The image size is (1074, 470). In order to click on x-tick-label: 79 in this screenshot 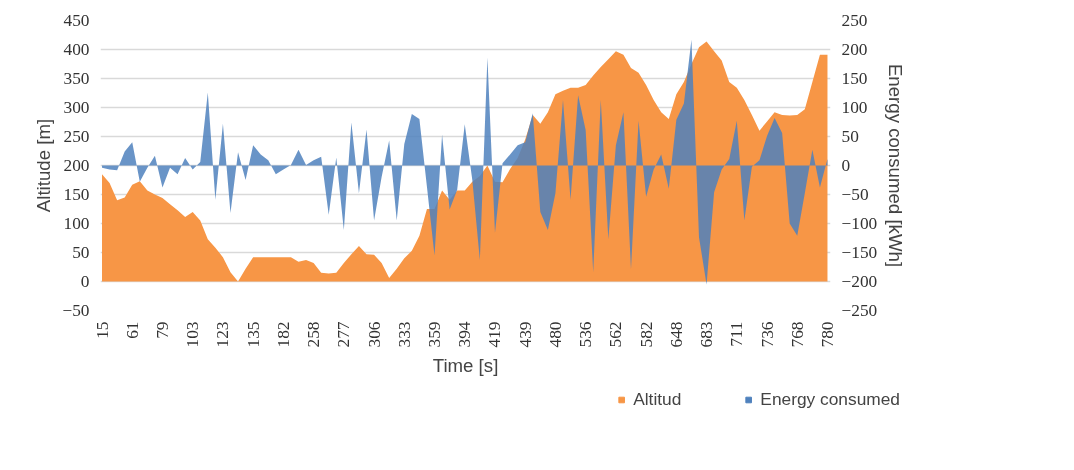, I will do `click(162, 330)`.